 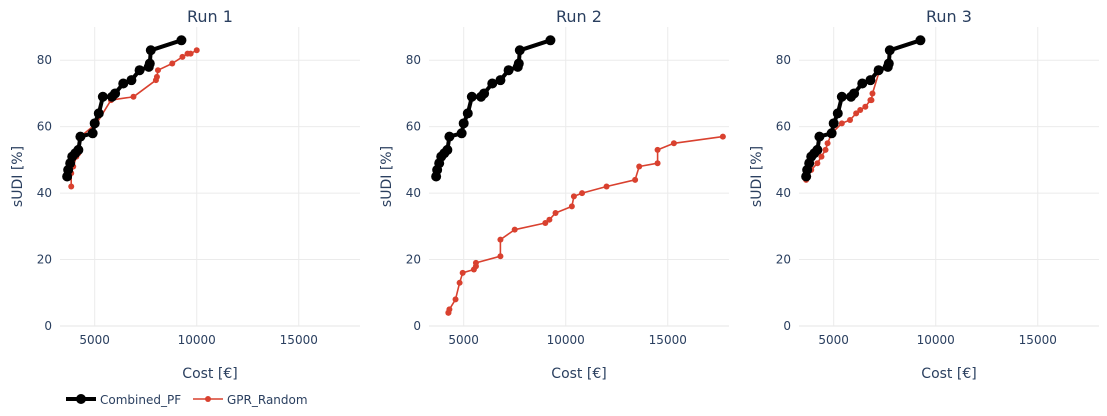 What do you see at coordinates (267, 400) in the screenshot?
I see `legend-label-gpr-random: GPR_Random` at bounding box center [267, 400].